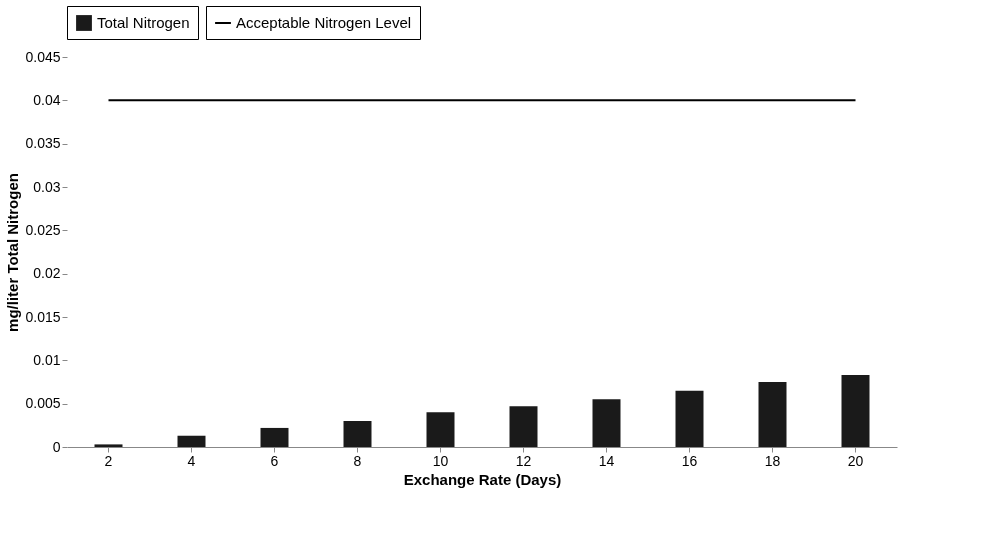 The height and width of the screenshot is (535, 1002). Describe the element at coordinates (191, 460) in the screenshot. I see `x-tick-label: 4` at that location.